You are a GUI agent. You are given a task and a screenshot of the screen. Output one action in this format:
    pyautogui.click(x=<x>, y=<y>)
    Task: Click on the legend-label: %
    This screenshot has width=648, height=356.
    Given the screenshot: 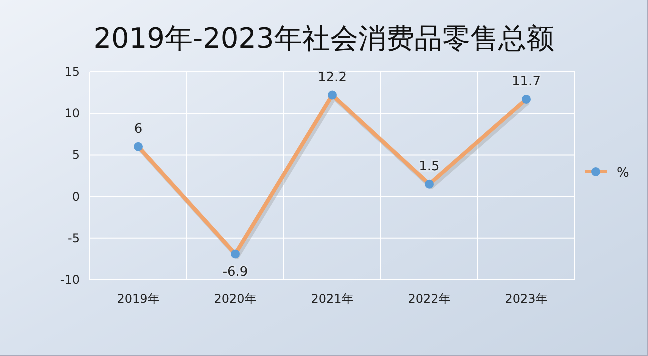 What is the action you would take?
    pyautogui.click(x=623, y=173)
    